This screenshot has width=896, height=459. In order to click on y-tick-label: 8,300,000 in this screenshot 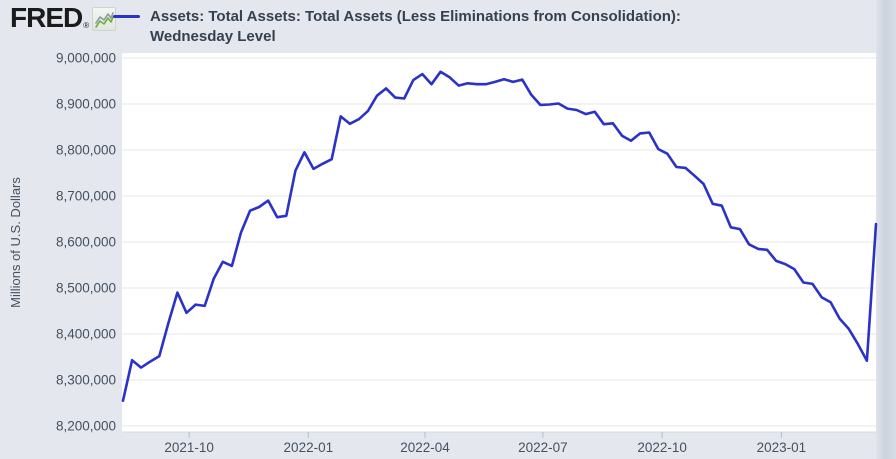, I will do `click(86, 380)`.